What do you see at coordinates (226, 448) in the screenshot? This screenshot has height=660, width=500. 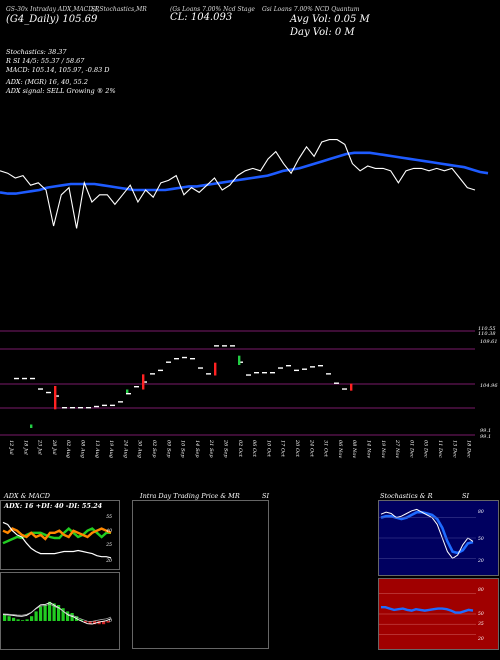 I see `date-label-15: 26 Sep` at bounding box center [226, 448].